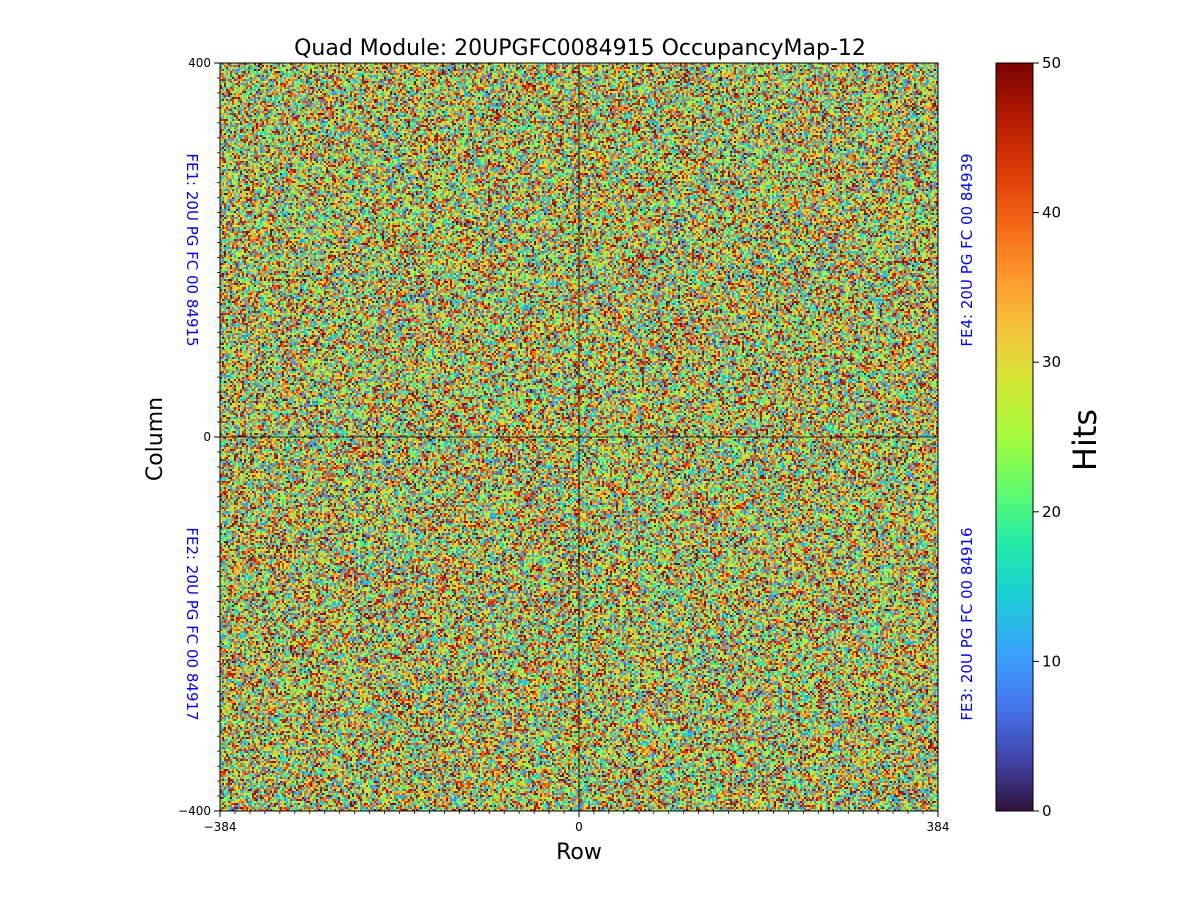  I want to click on fe4-label: FE4: 20U PG FC 00 84939, so click(967, 249).